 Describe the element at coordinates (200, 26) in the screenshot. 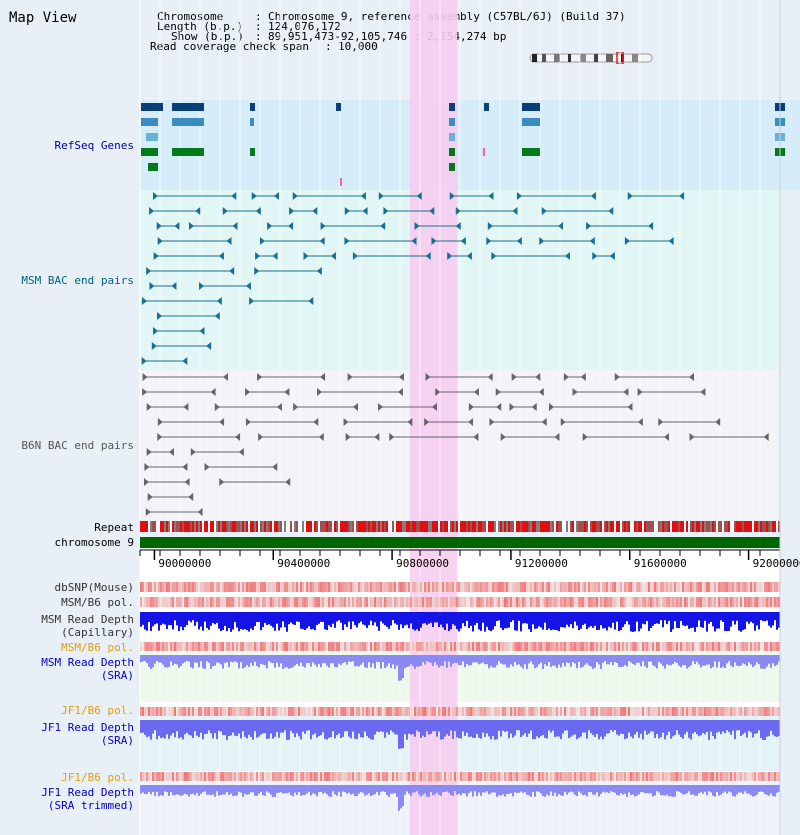

I see `info-length-key: Length (b.p.)` at that location.